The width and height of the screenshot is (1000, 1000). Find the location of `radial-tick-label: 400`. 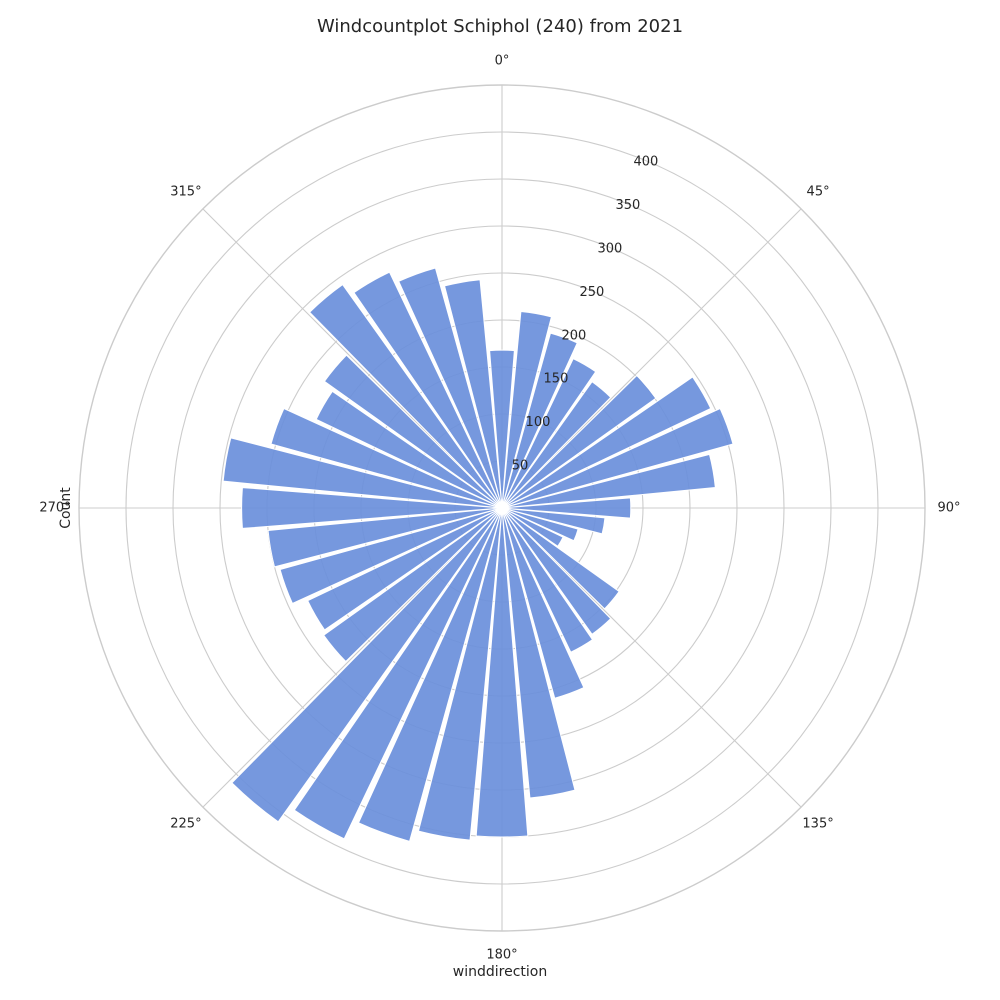

radial-tick-label: 400 is located at coordinates (645, 162).